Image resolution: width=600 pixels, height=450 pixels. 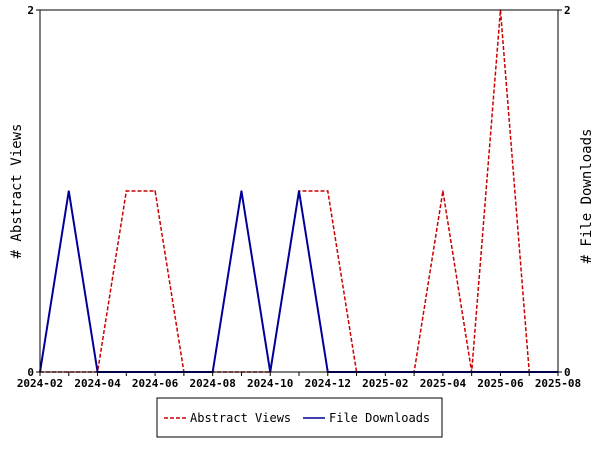 What do you see at coordinates (17, 191) in the screenshot?
I see `y-axis-left-title: # Abstract Views` at bounding box center [17, 191].